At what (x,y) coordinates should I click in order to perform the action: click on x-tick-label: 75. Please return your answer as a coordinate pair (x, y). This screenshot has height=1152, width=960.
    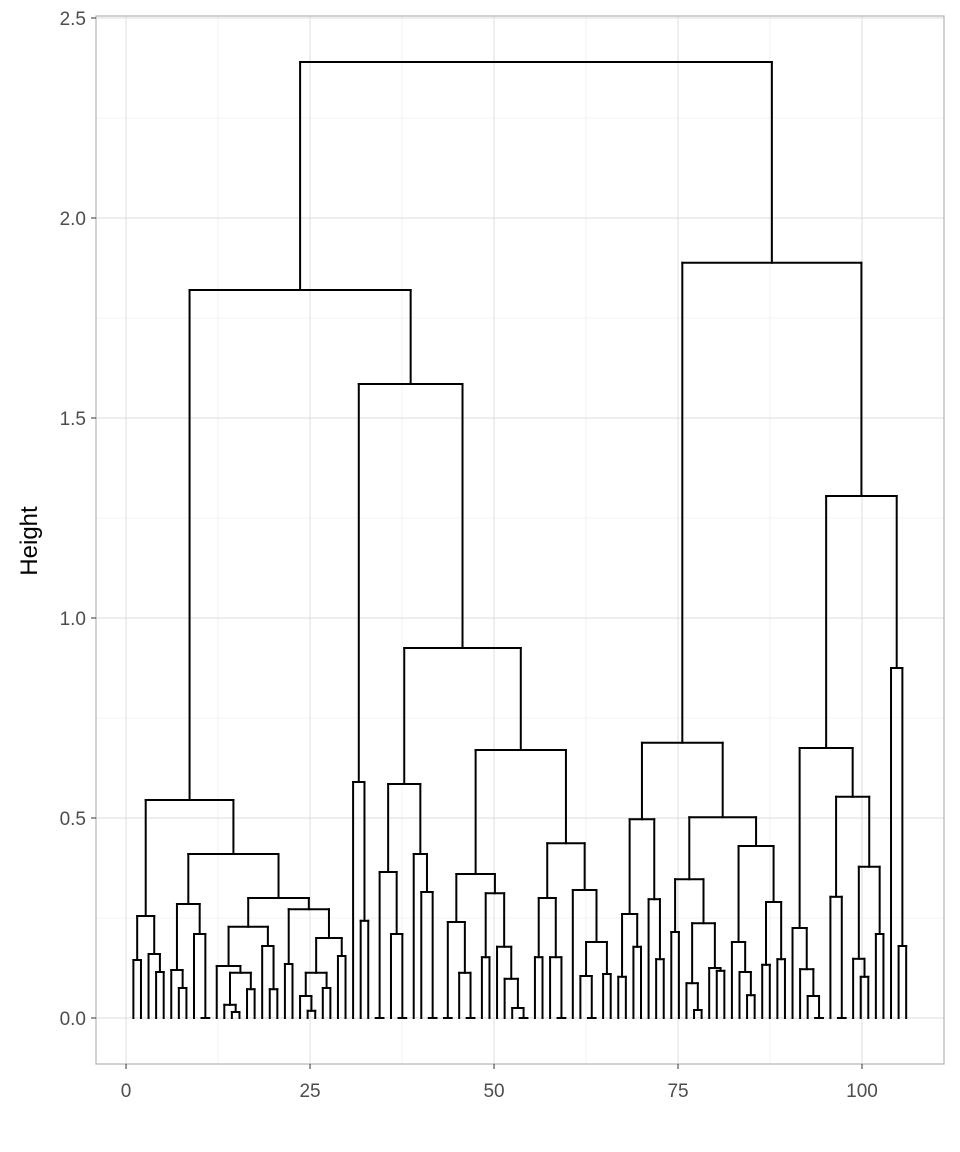
    Looking at the image, I should click on (677, 1091).